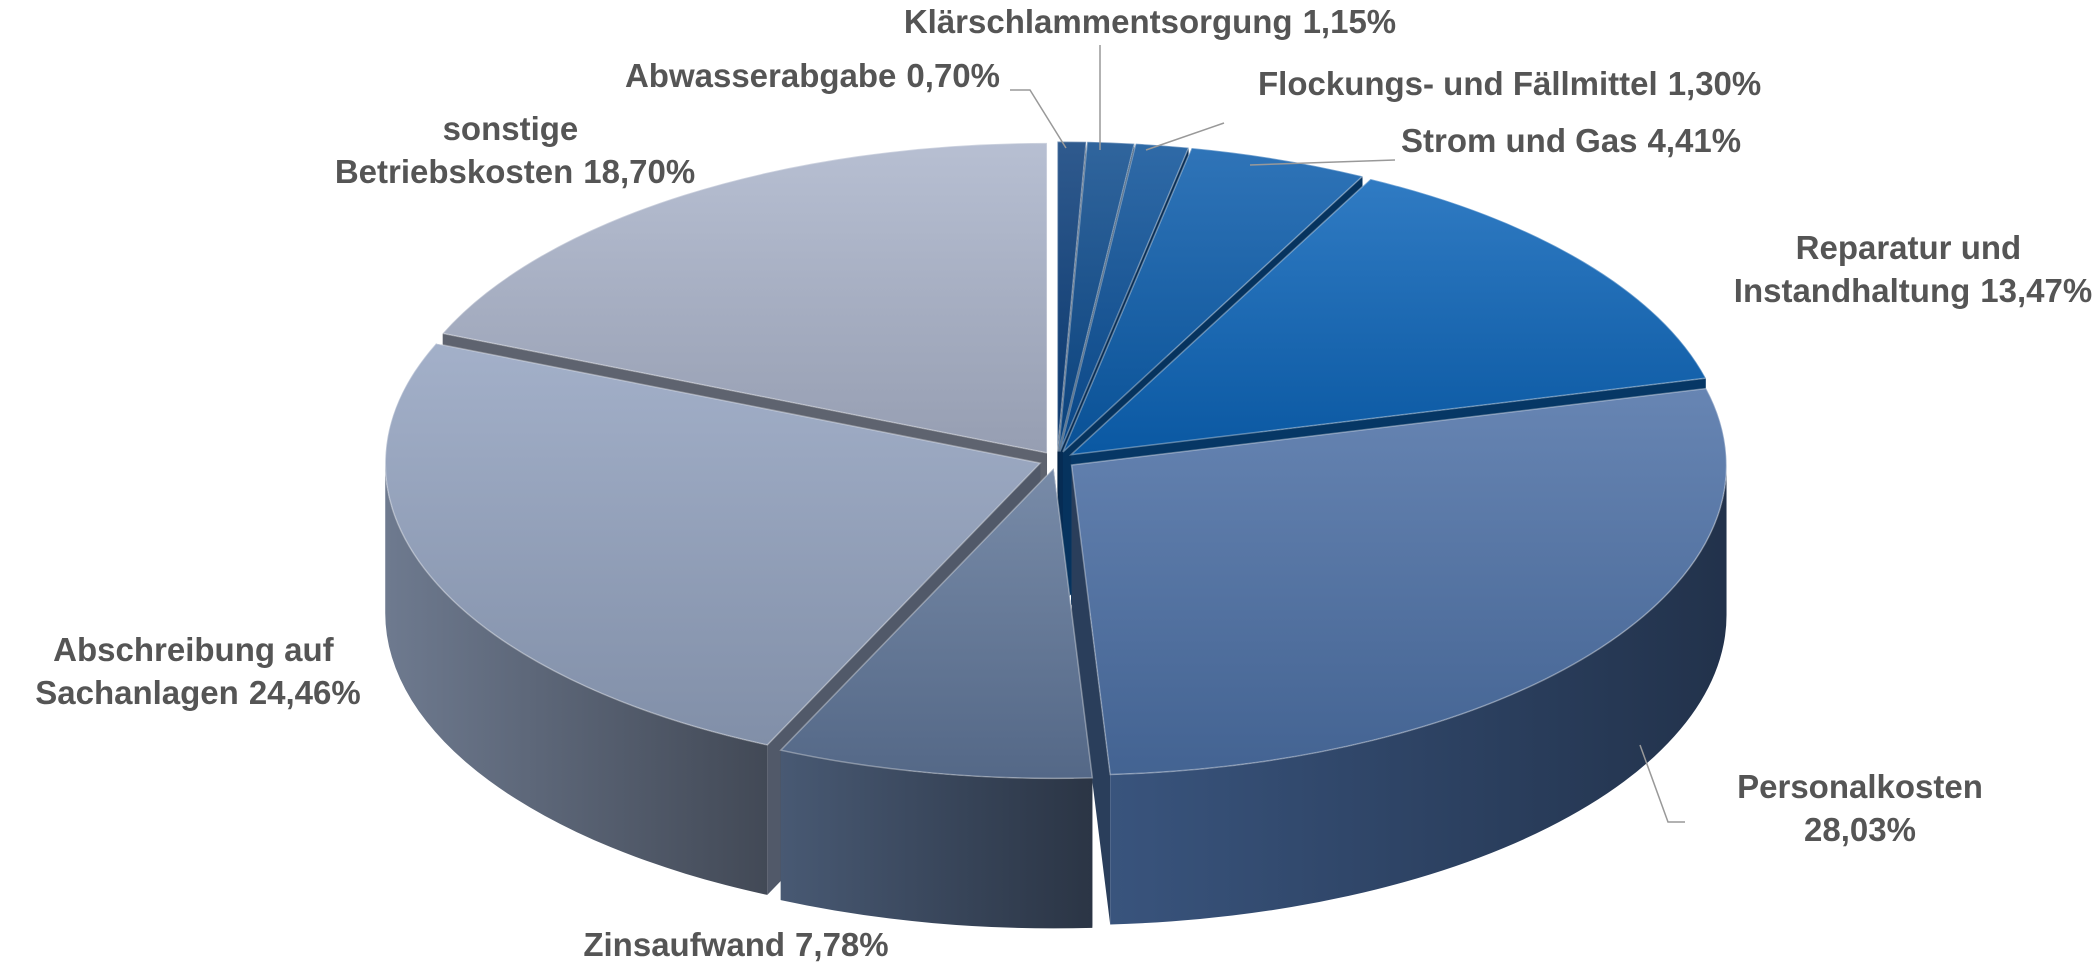 This screenshot has width=2098, height=966. What do you see at coordinates (2036, 290) in the screenshot?
I see `value-label: 13,47%` at bounding box center [2036, 290].